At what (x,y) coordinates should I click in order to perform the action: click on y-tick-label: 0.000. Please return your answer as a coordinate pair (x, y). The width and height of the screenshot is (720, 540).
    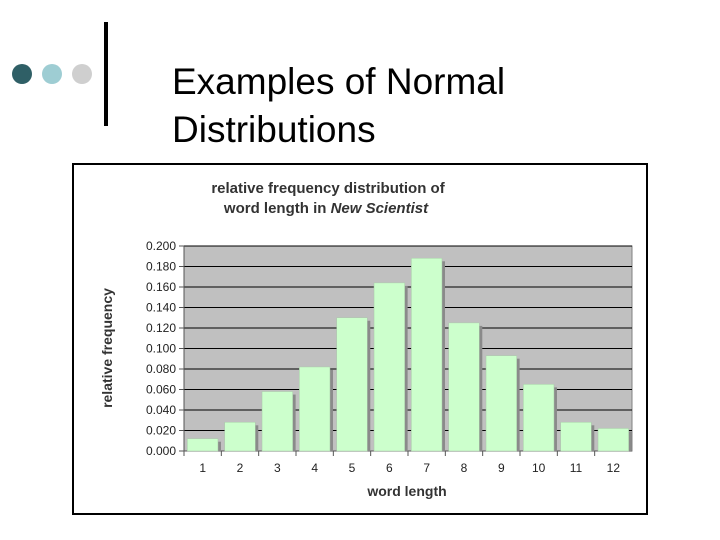
    Looking at the image, I should click on (161, 451).